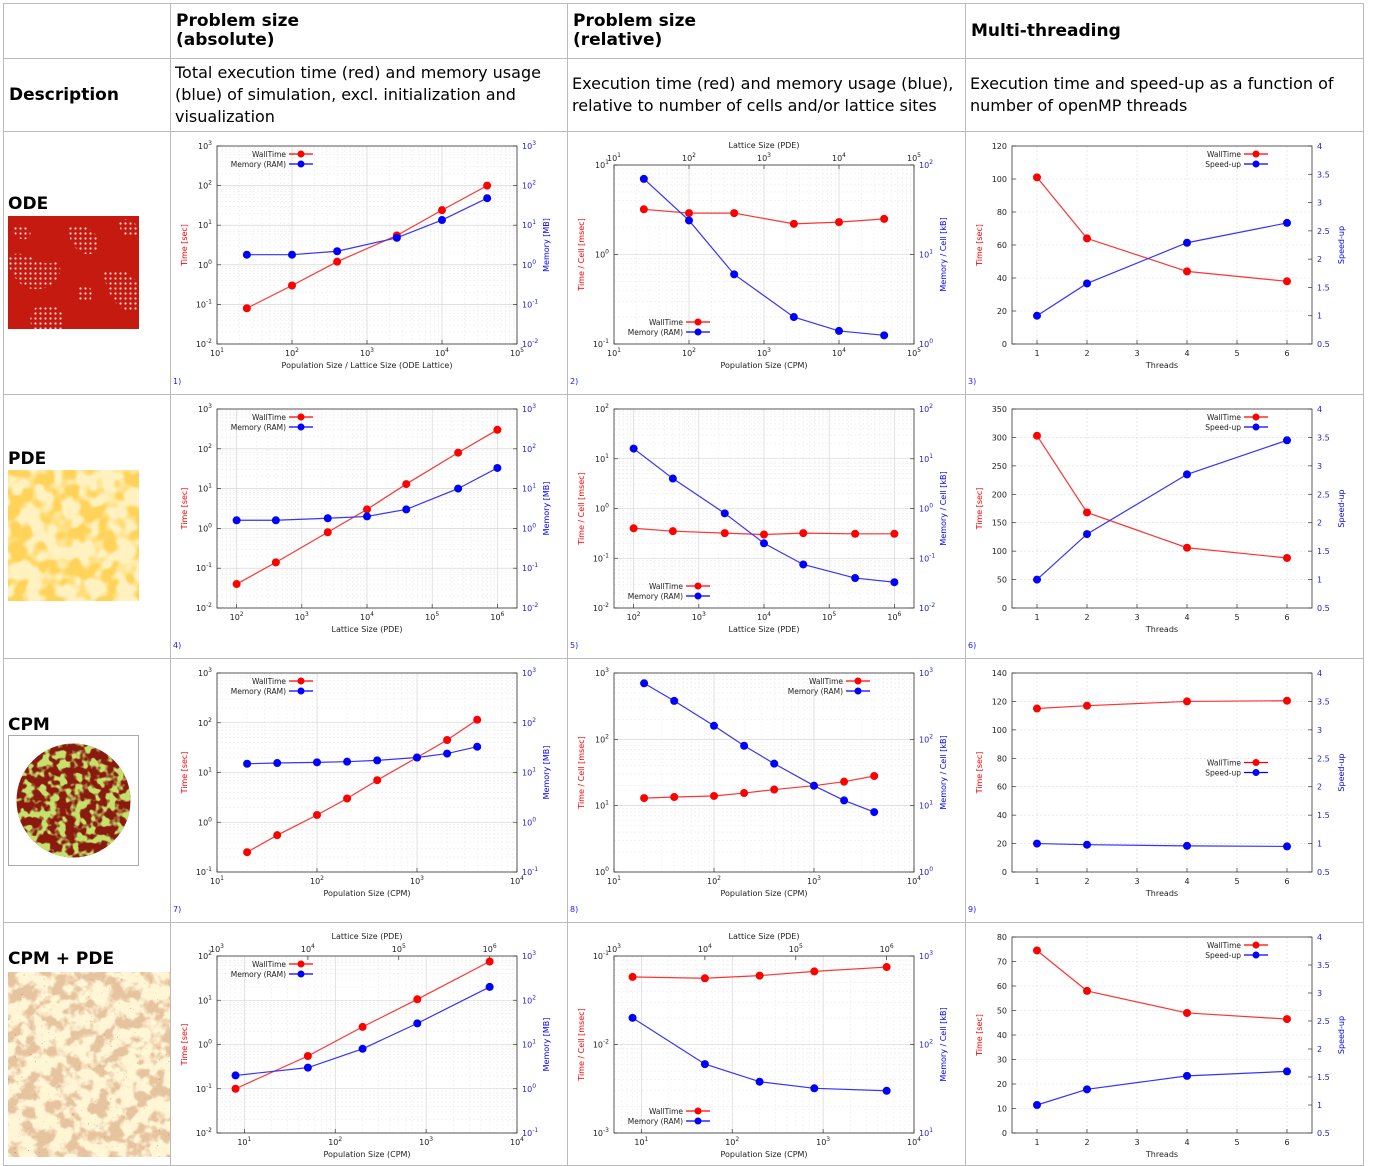 Image resolution: width=1377 pixels, height=1166 pixels. I want to click on x2-axis-label: Lattice Size (PDE), so click(764, 145).